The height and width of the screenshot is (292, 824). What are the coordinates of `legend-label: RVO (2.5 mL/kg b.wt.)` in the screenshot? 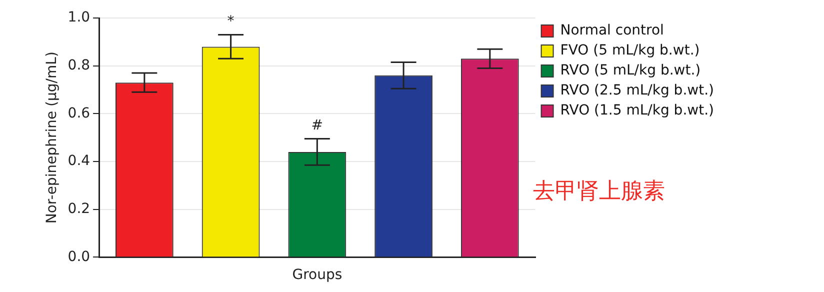 It's located at (637, 90).